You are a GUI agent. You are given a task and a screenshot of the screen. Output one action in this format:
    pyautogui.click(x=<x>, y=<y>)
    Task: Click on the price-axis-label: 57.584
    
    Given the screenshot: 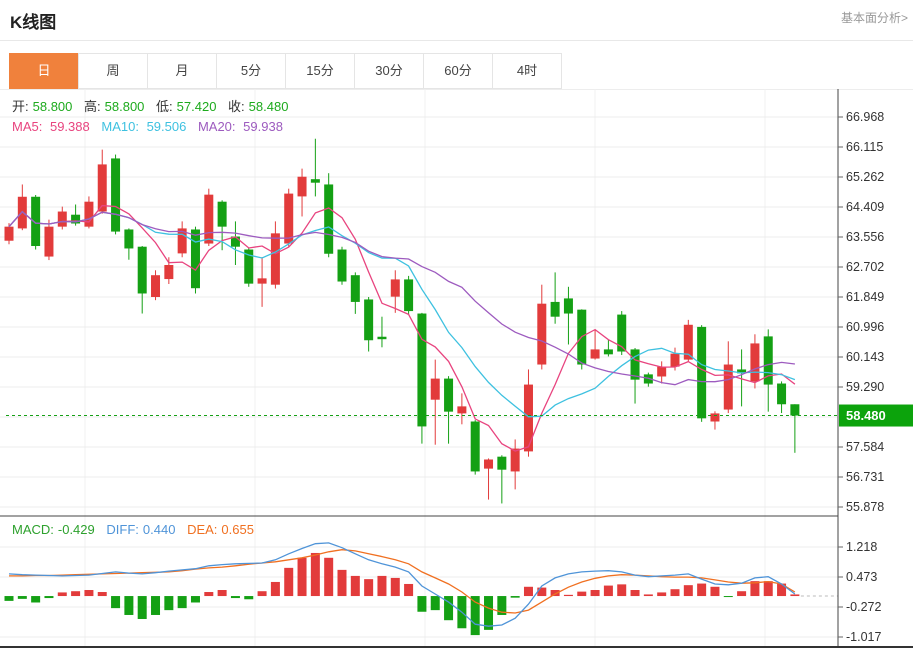 What is the action you would take?
    pyautogui.click(x=865, y=447)
    